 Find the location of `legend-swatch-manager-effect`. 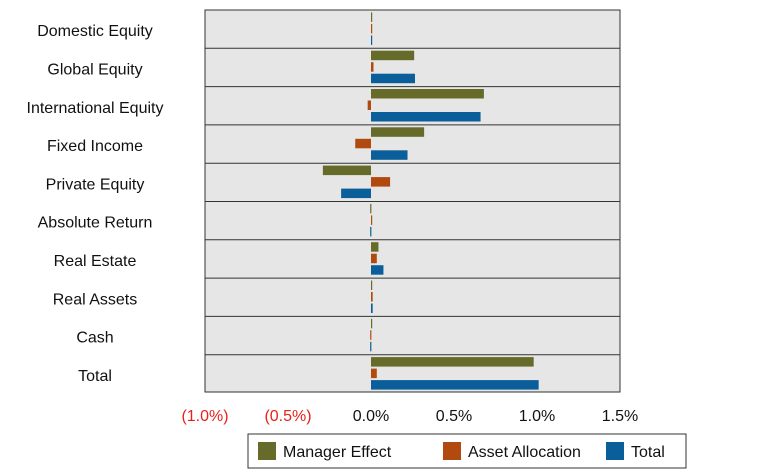

legend-swatch-manager-effect is located at coordinates (267, 451).